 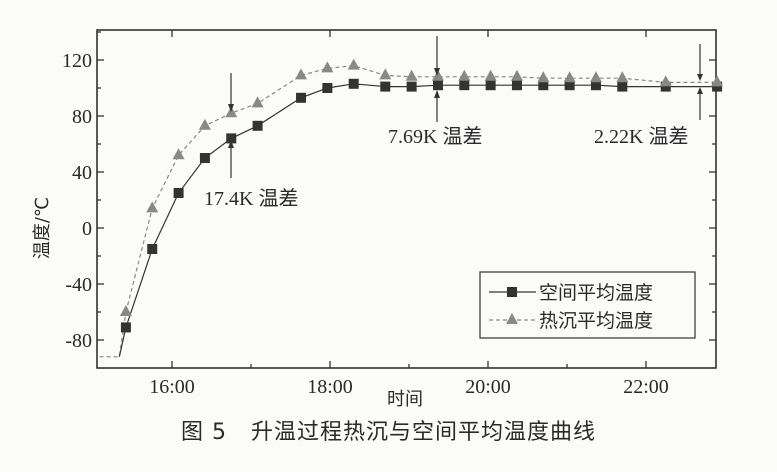 What do you see at coordinates (330, 387) in the screenshot?
I see `x-tick-1800: 18:00` at bounding box center [330, 387].